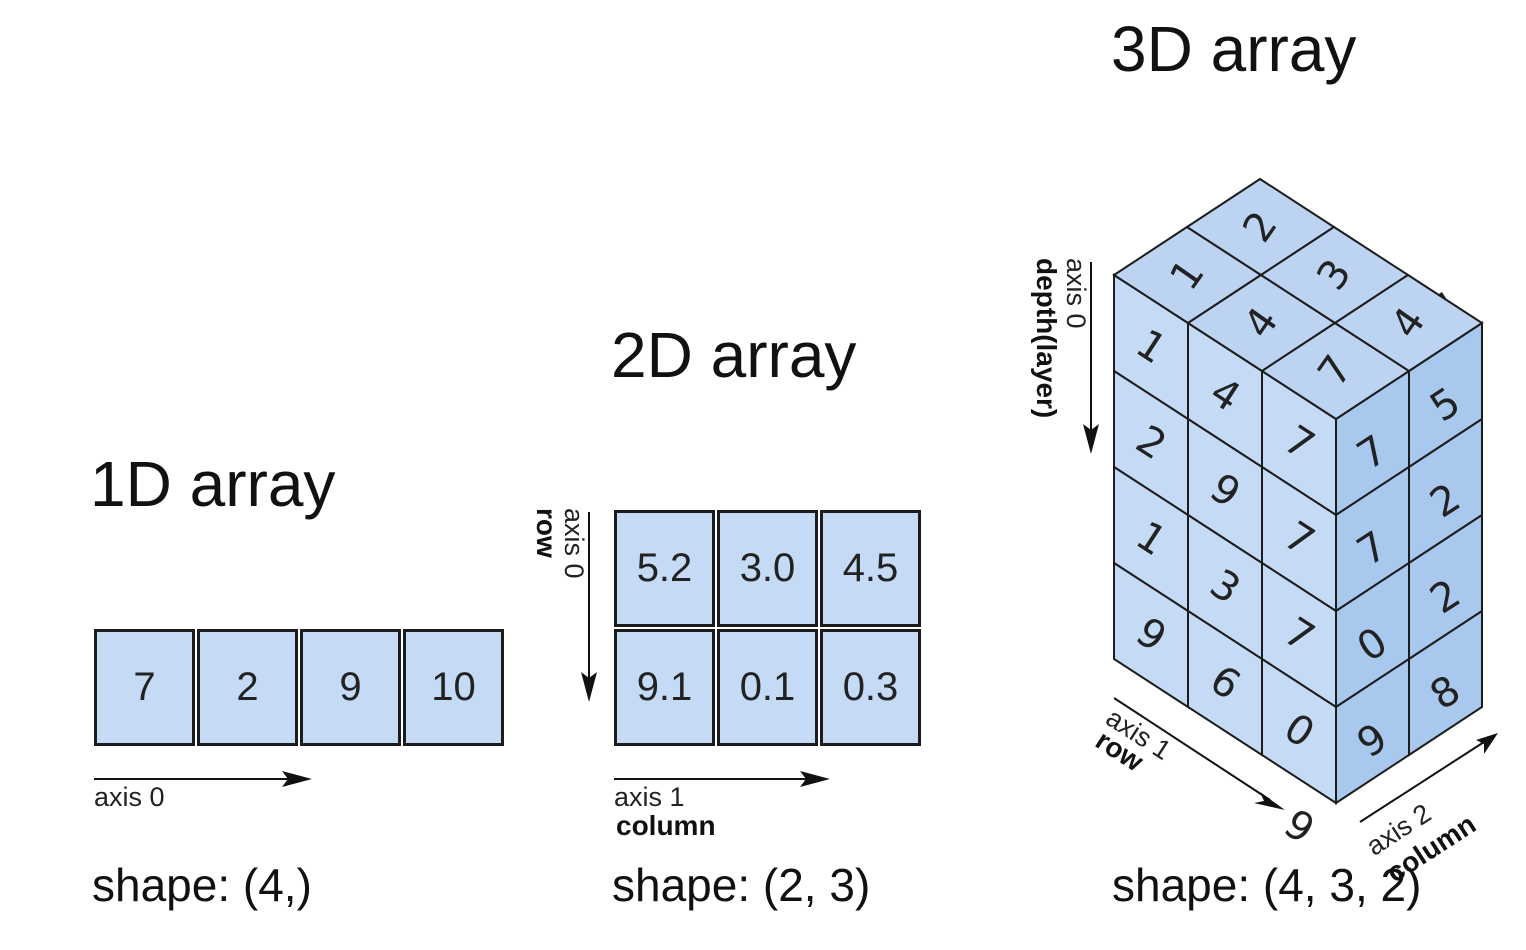 This screenshot has width=1526, height=950. What do you see at coordinates (870, 568) in the screenshot?
I see `array-2d-cell: 4.5` at bounding box center [870, 568].